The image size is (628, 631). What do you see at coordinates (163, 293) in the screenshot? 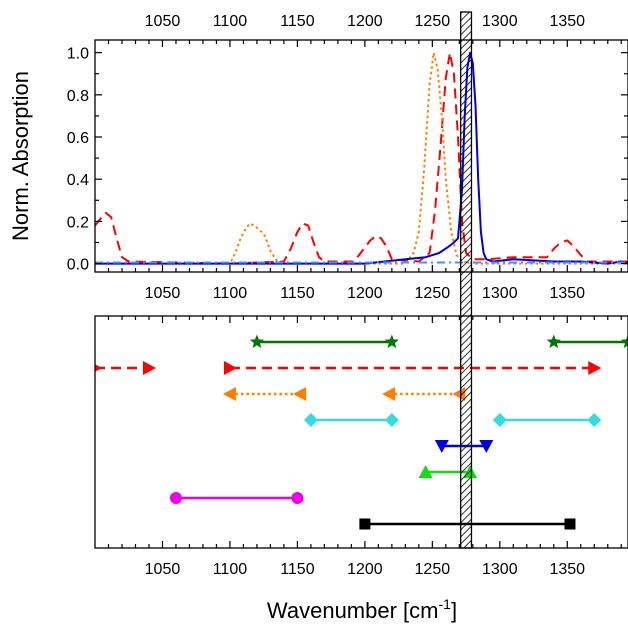
I see `spectrum-x-tick-label: 1050` at bounding box center [163, 293].